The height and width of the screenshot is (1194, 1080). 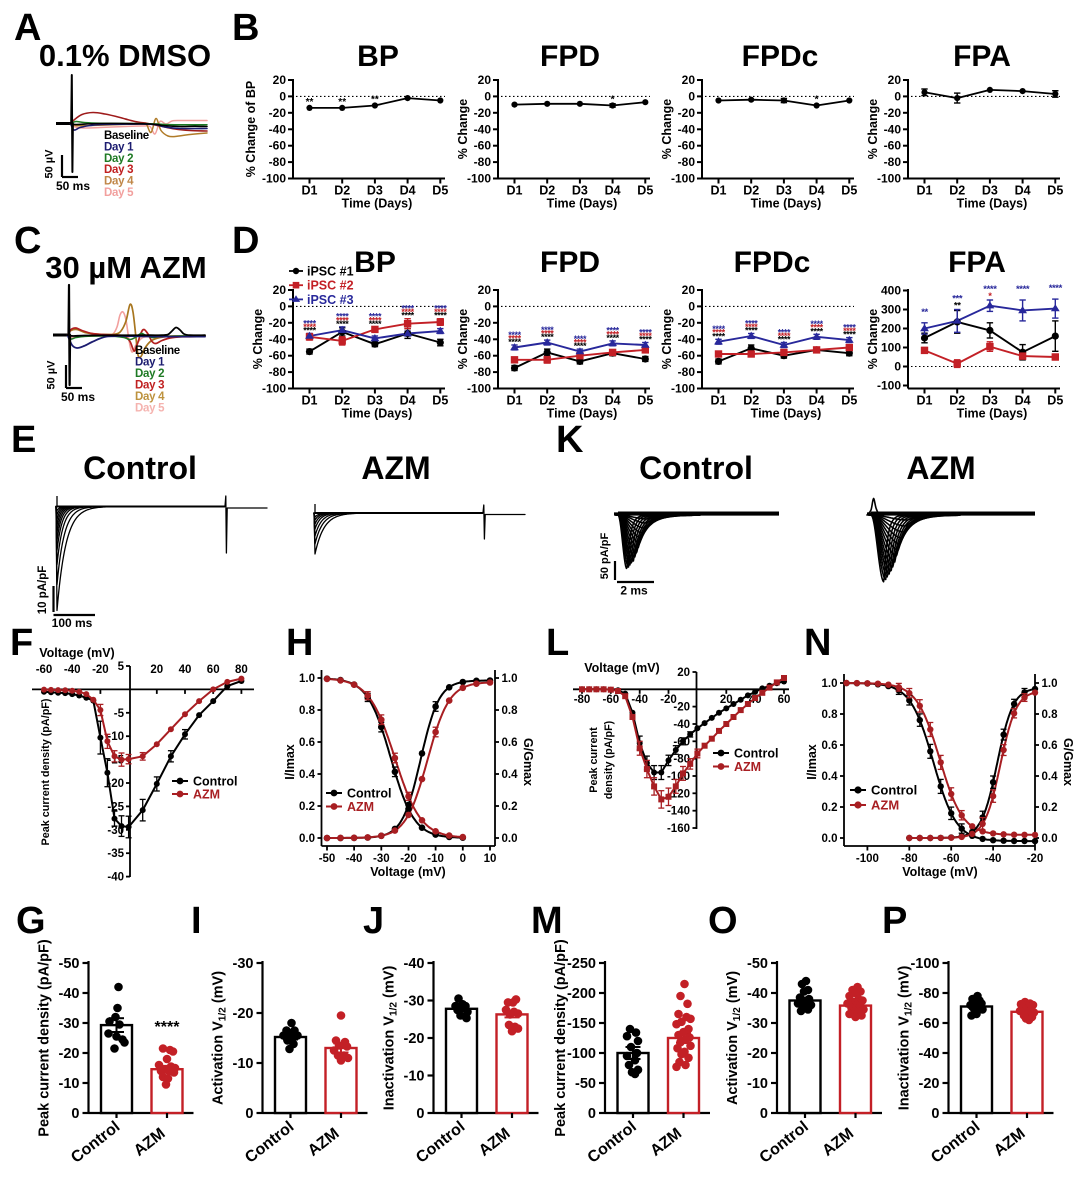 What do you see at coordinates (213, 670) in the screenshot?
I see `svg-text: 60` at bounding box center [213, 670].